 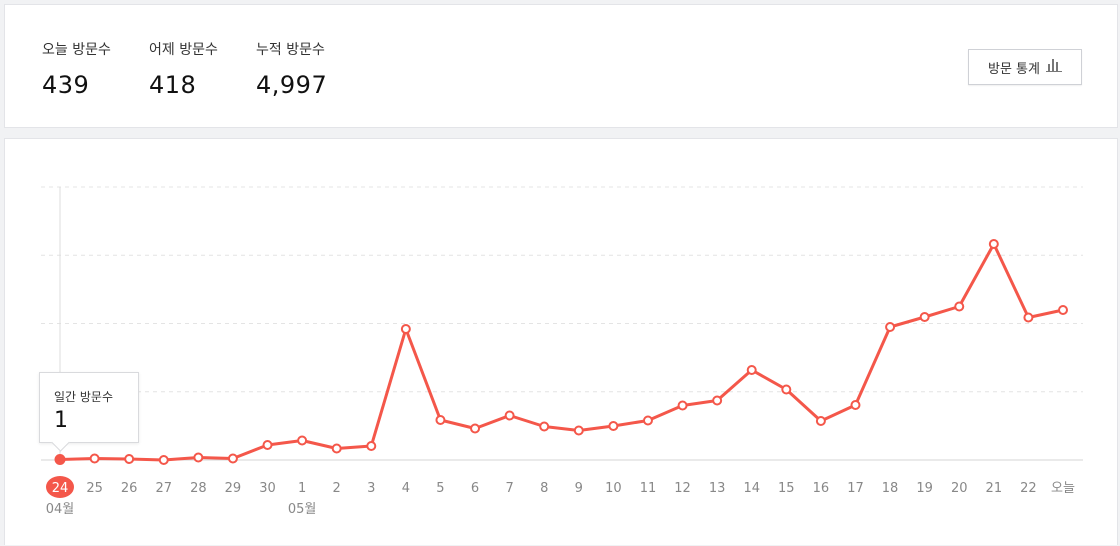 I want to click on yesterday-stat: 어제 방문수 418, so click(x=183, y=69).